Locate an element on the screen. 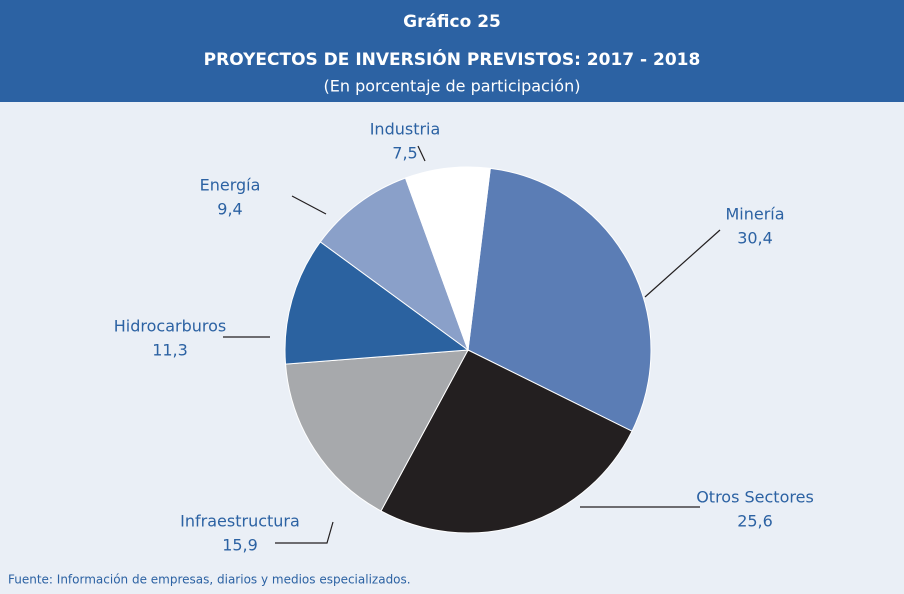  unit-note: (En porcentaje de participación) is located at coordinates (452, 86).